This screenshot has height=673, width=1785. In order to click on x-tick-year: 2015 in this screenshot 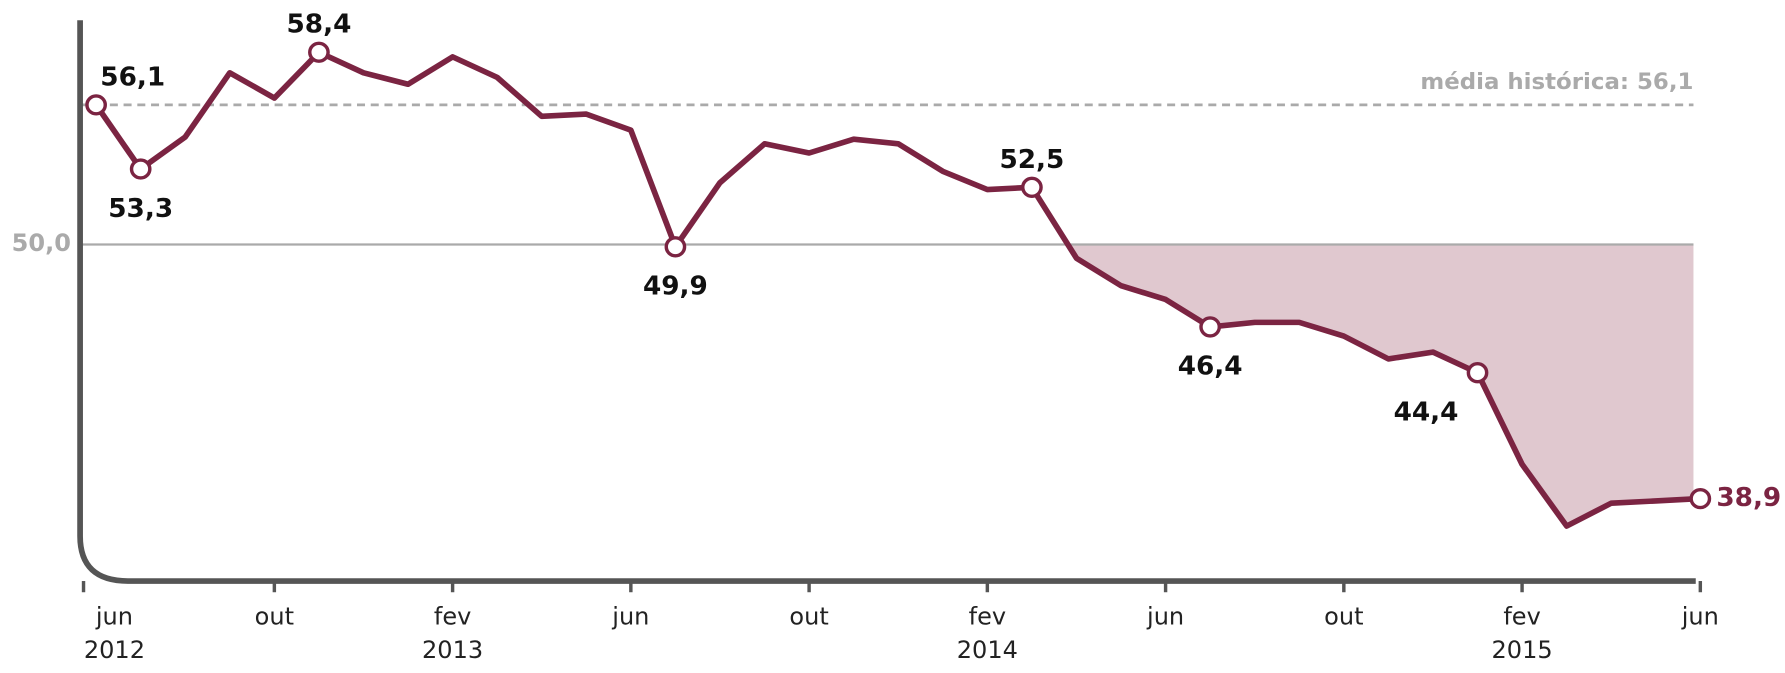, I will do `click(1522, 650)`.